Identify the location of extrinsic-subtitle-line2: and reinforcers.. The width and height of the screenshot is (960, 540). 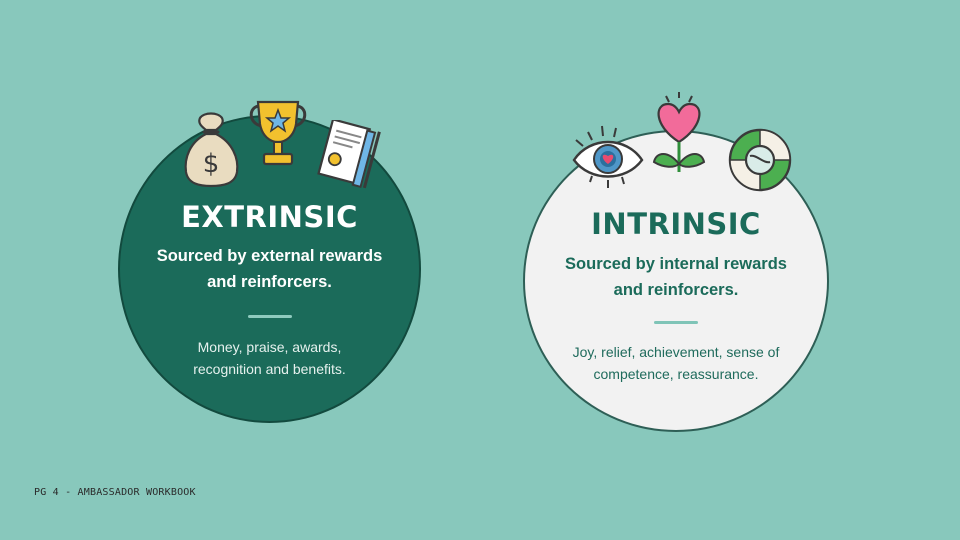
(269, 282).